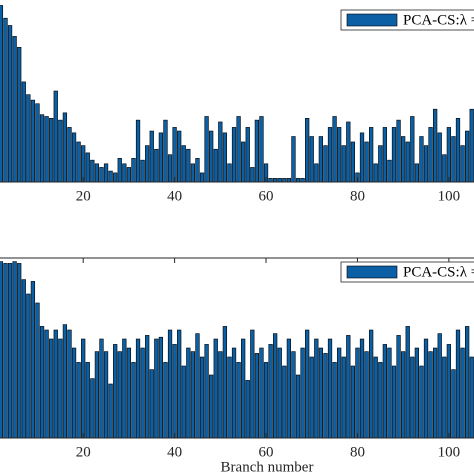  What do you see at coordinates (372, 272) in the screenshot?
I see `legend-swatch` at bounding box center [372, 272].